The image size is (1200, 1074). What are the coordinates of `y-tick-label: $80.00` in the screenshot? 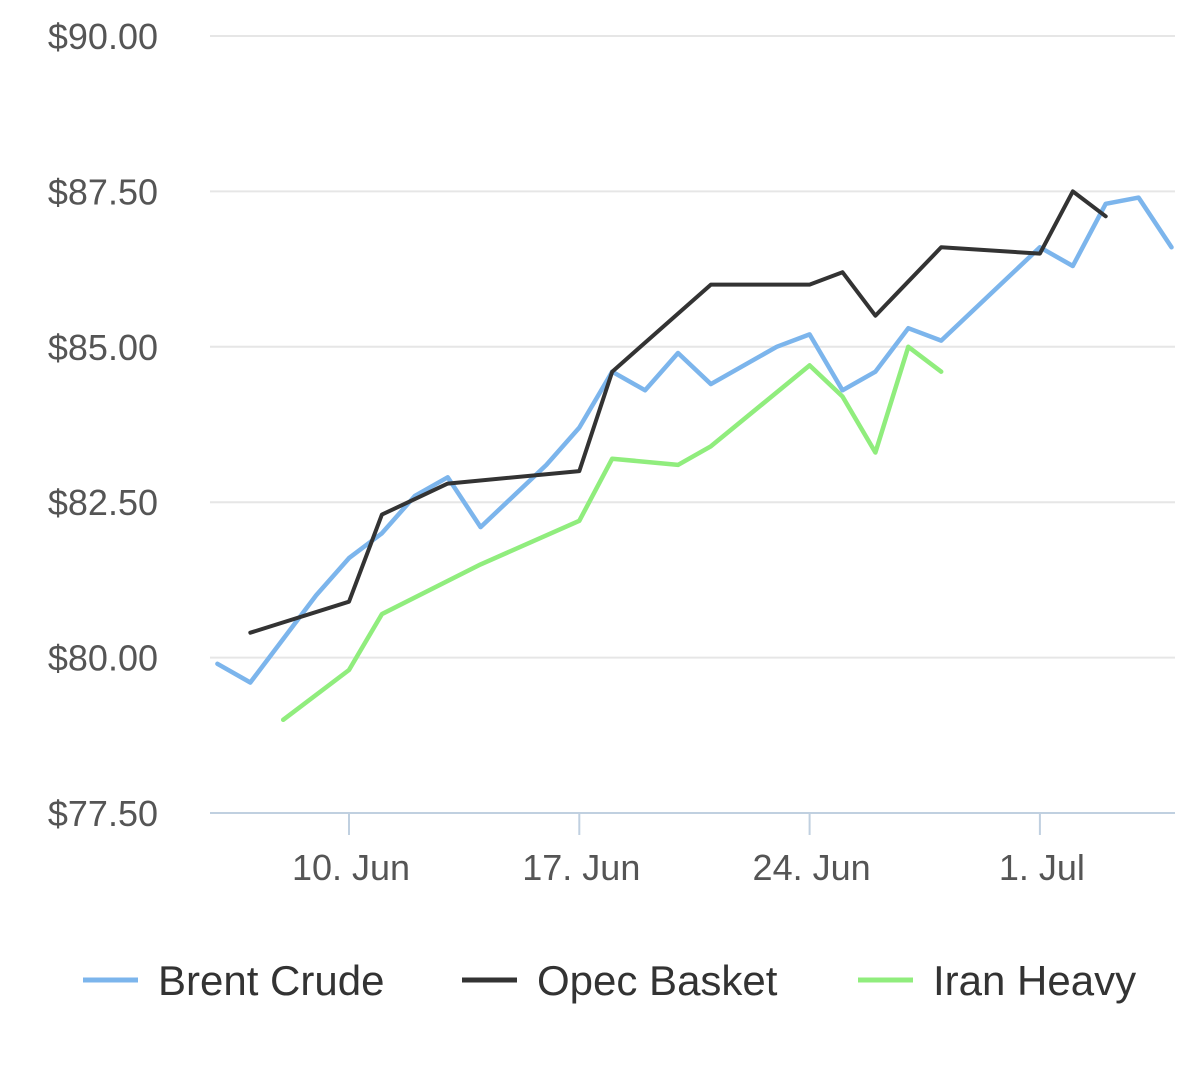 It's located at (103, 658).